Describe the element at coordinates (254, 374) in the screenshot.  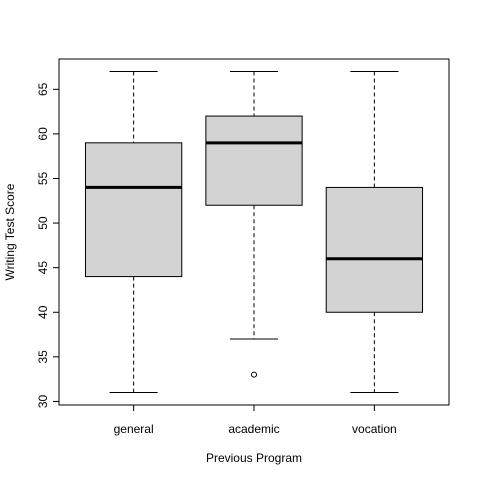
I see `outlier-point` at that location.